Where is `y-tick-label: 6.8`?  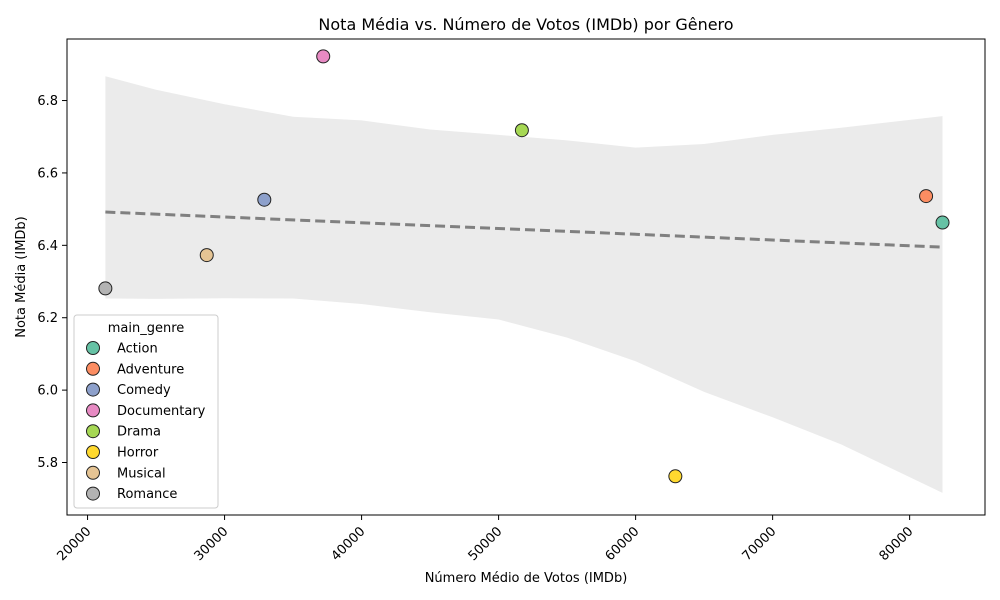 y-tick-label: 6.8 is located at coordinates (47, 101).